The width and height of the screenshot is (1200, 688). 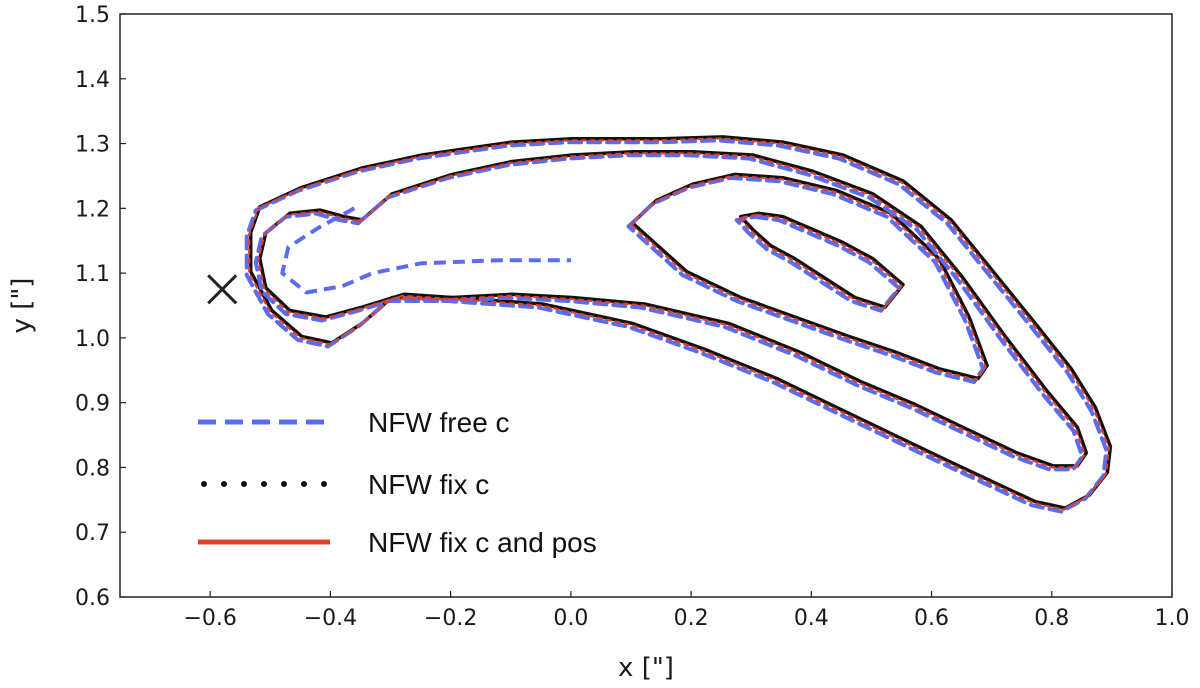 What do you see at coordinates (222, 289) in the screenshot?
I see `x-marker` at bounding box center [222, 289].